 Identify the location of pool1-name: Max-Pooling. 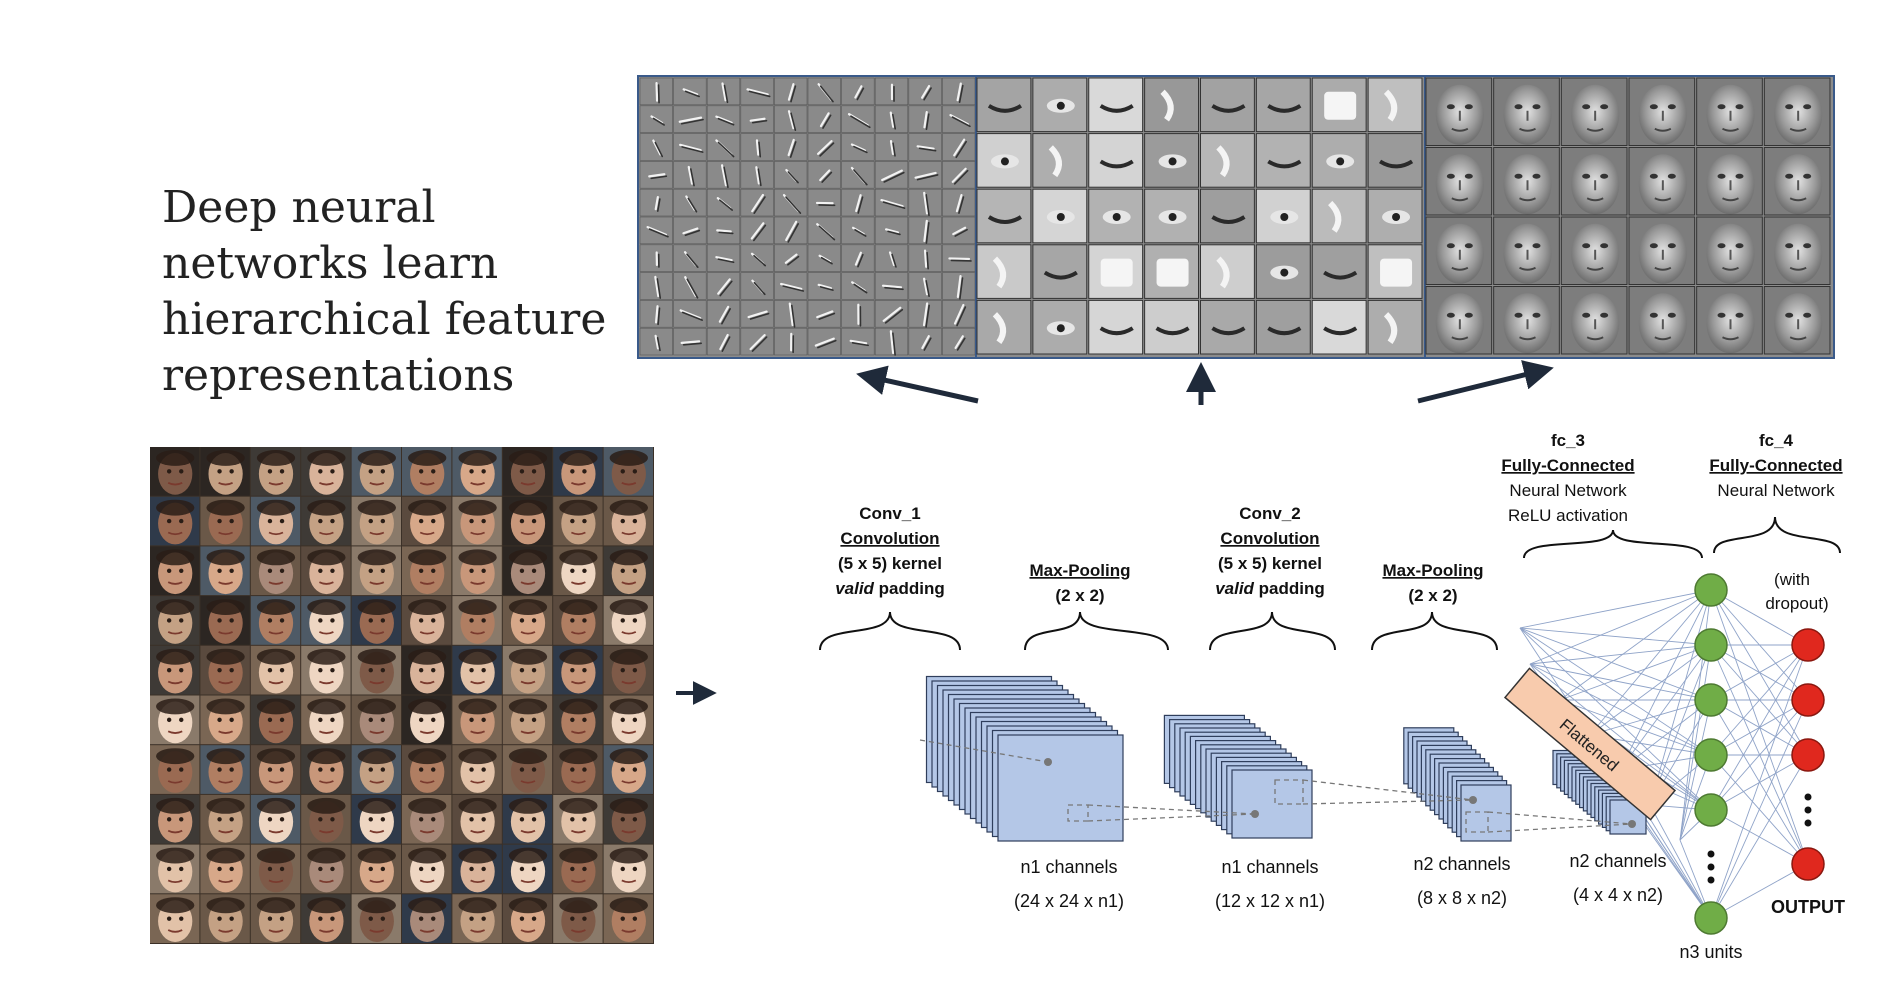
(1079, 570).